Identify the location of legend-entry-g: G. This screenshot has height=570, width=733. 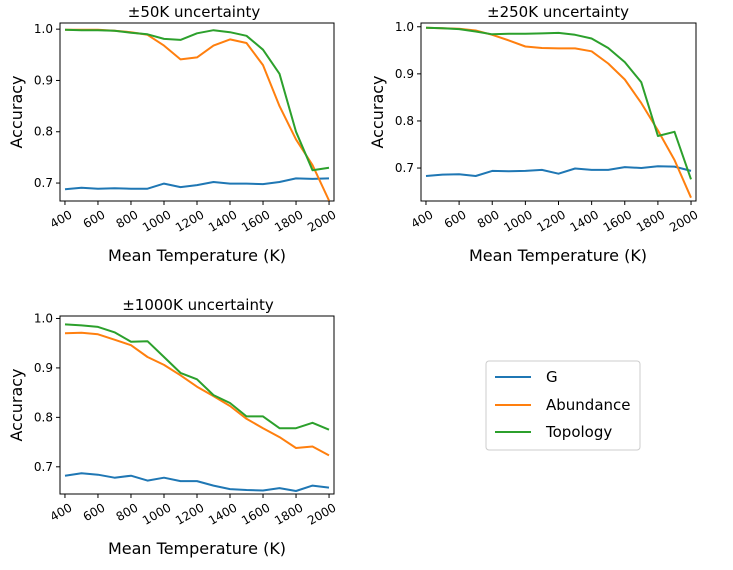
(526, 377).